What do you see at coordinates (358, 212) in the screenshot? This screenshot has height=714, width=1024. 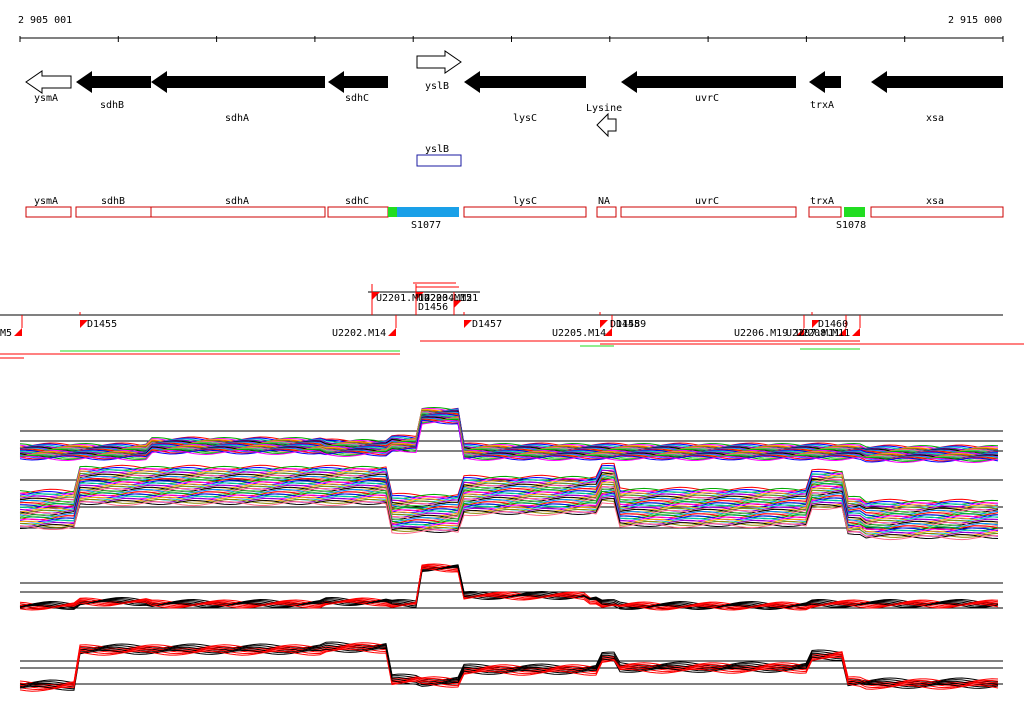 I see `transcript-sdhC` at bounding box center [358, 212].